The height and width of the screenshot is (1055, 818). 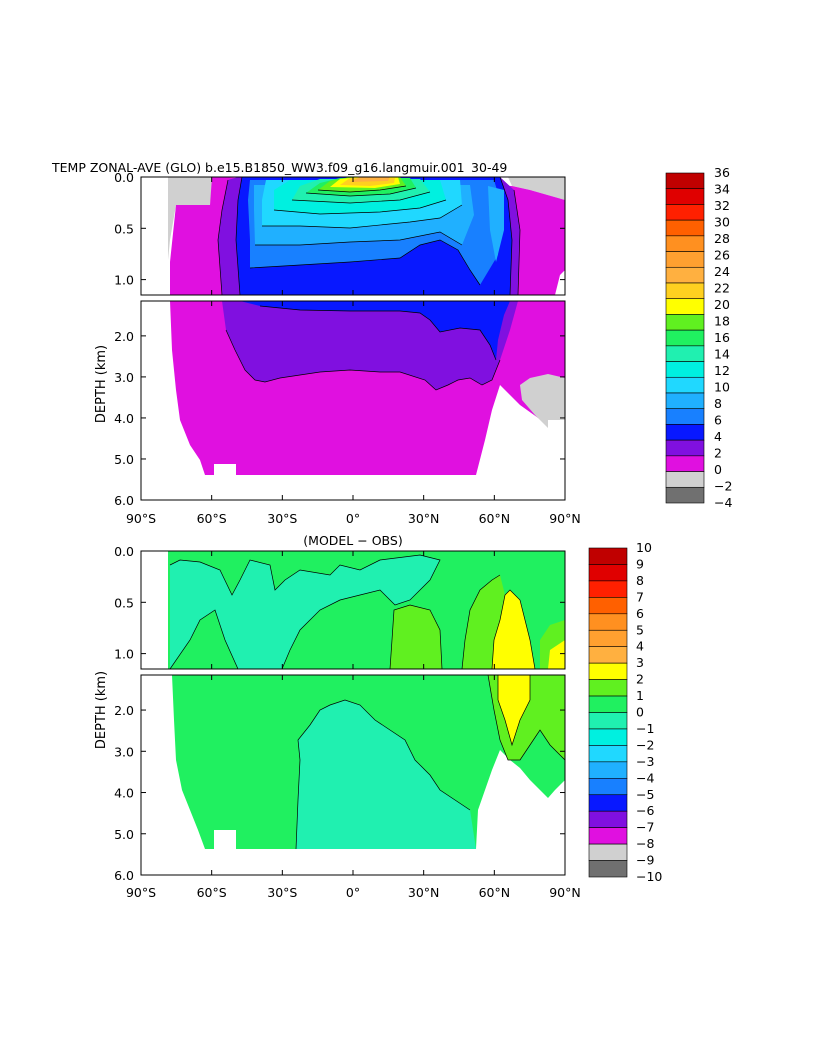 I want to click on colorbar-label: 0, so click(x=640, y=712).